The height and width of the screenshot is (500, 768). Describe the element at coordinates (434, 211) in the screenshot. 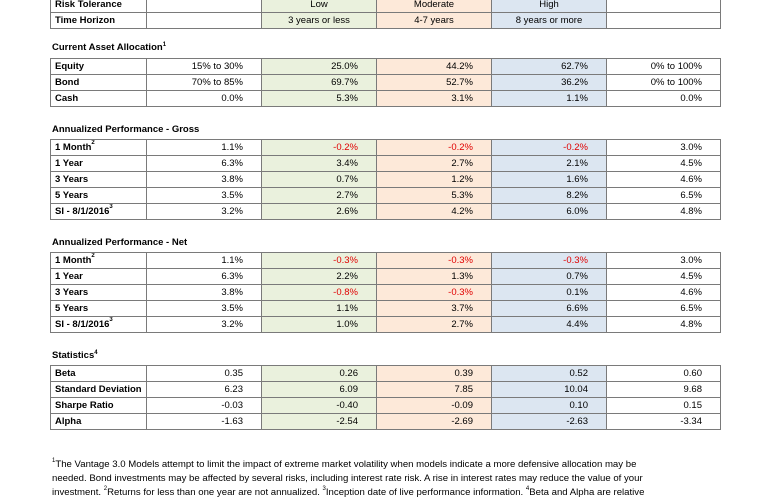

I see `table-cell: 4.2%` at that location.